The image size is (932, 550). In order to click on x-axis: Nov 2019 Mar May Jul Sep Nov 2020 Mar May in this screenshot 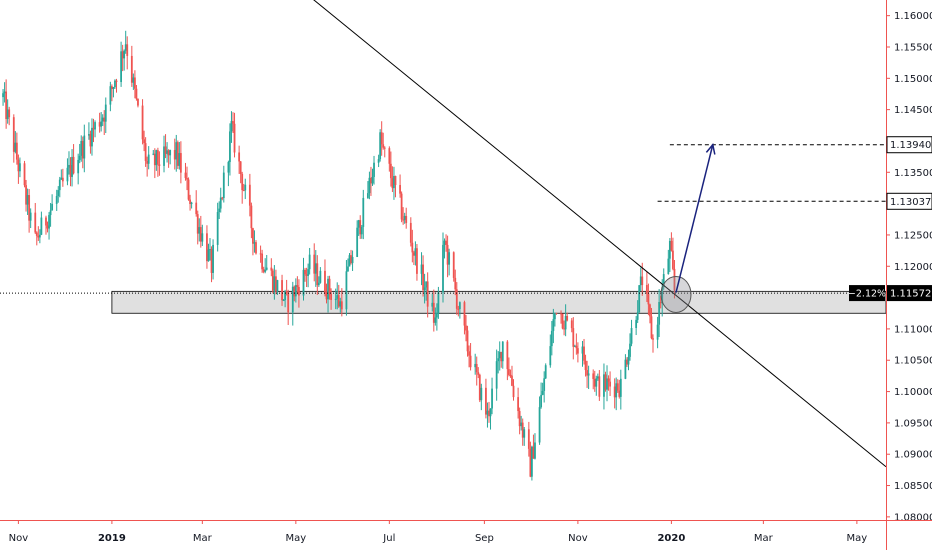, I will do `click(466, 532)`.